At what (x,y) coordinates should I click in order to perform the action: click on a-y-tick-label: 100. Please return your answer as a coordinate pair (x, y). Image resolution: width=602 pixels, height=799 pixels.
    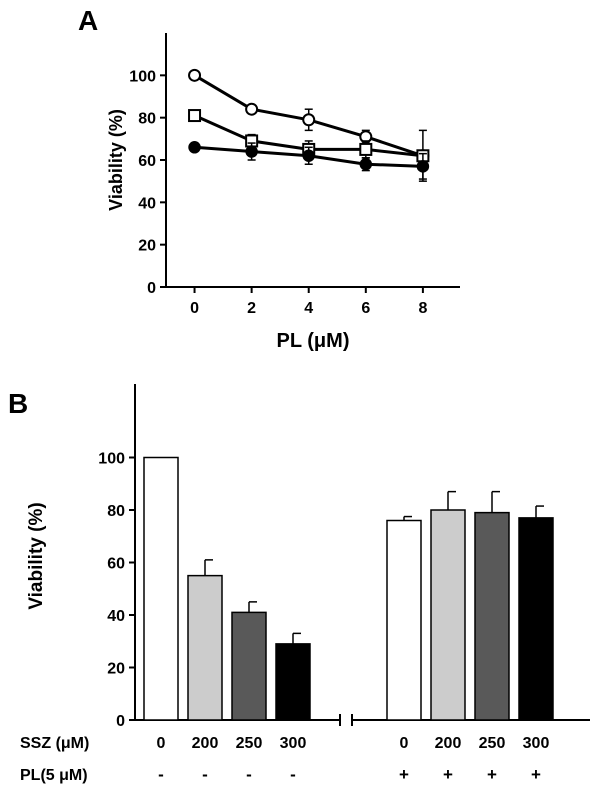
    Looking at the image, I should click on (142, 76).